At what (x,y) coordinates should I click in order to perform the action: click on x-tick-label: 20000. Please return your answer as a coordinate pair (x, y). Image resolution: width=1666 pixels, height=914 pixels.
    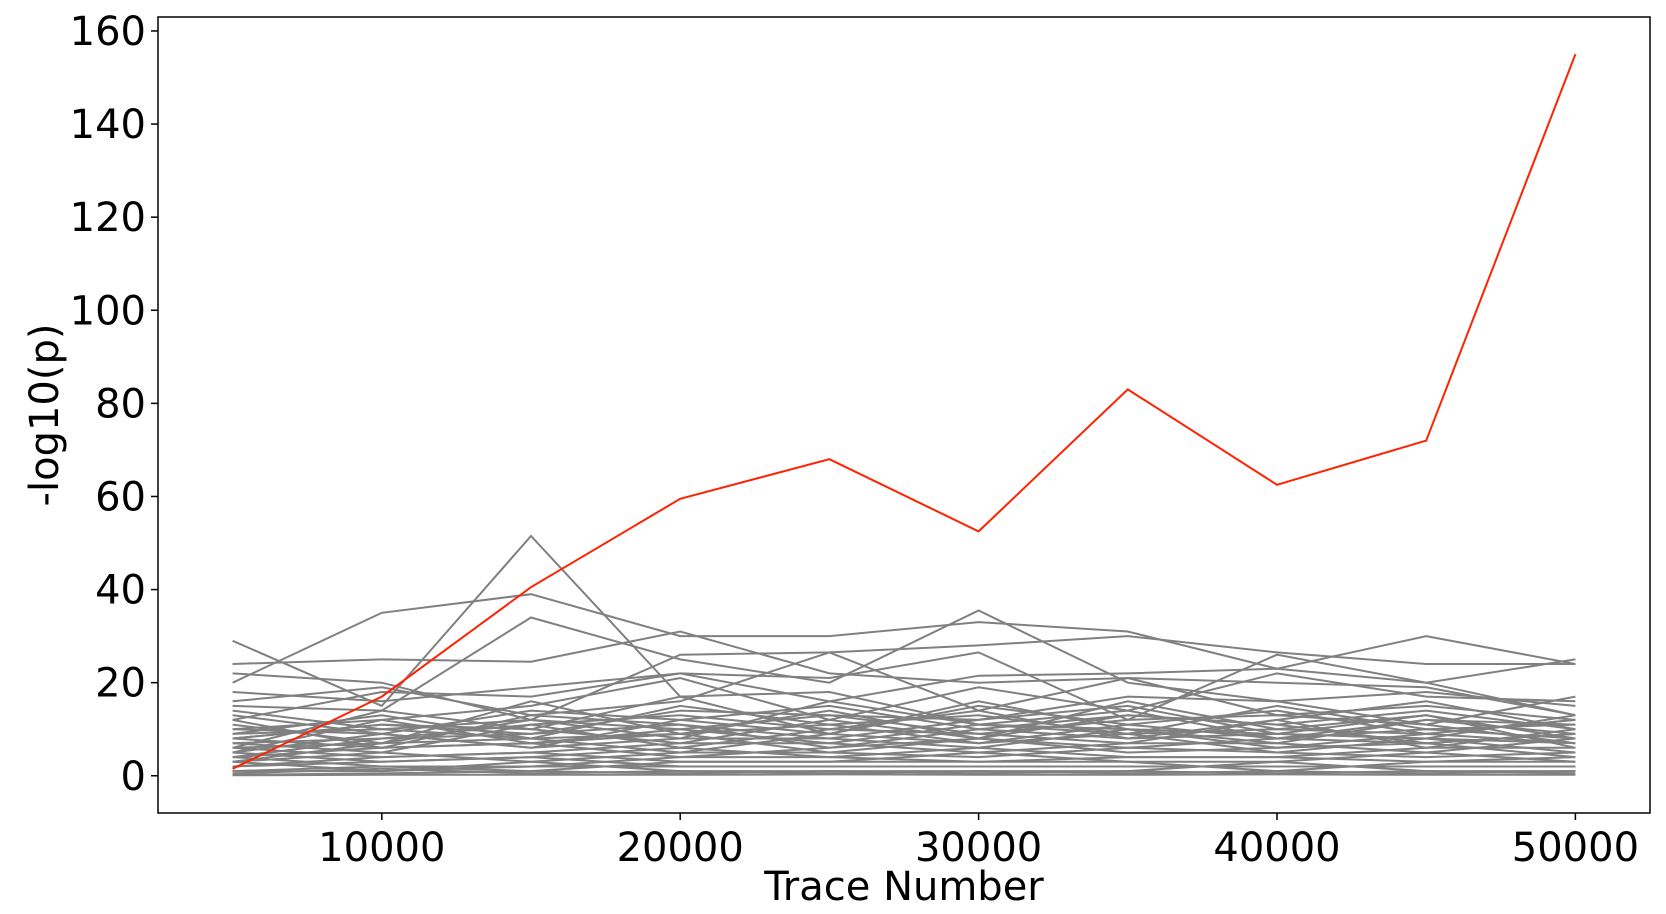
    Looking at the image, I should click on (680, 848).